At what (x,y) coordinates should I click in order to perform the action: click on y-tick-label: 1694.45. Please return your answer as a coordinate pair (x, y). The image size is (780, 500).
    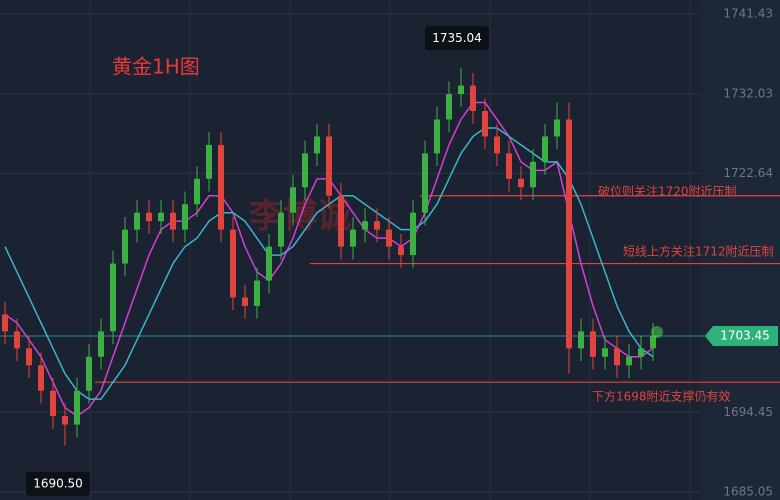
    Looking at the image, I should click on (748, 412).